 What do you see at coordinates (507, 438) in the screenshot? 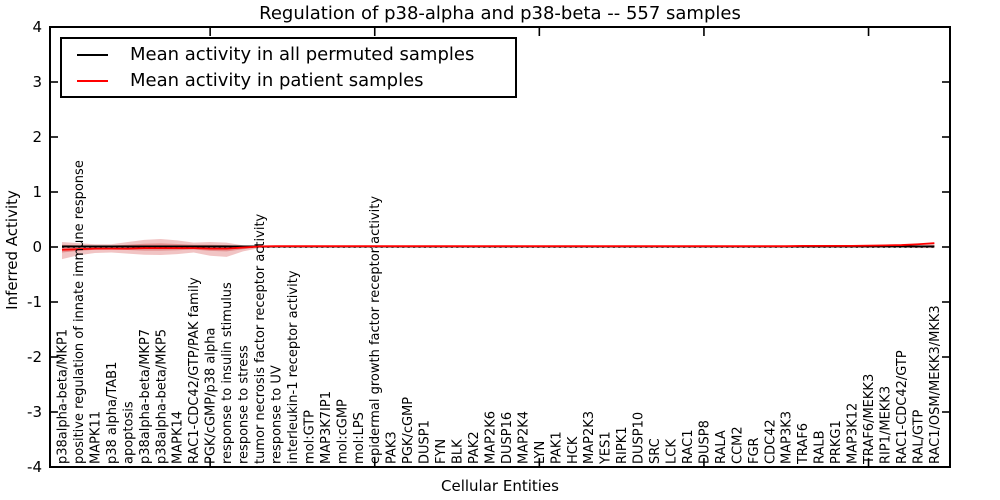
I see `x-tick-label: DUSP16` at bounding box center [507, 438].